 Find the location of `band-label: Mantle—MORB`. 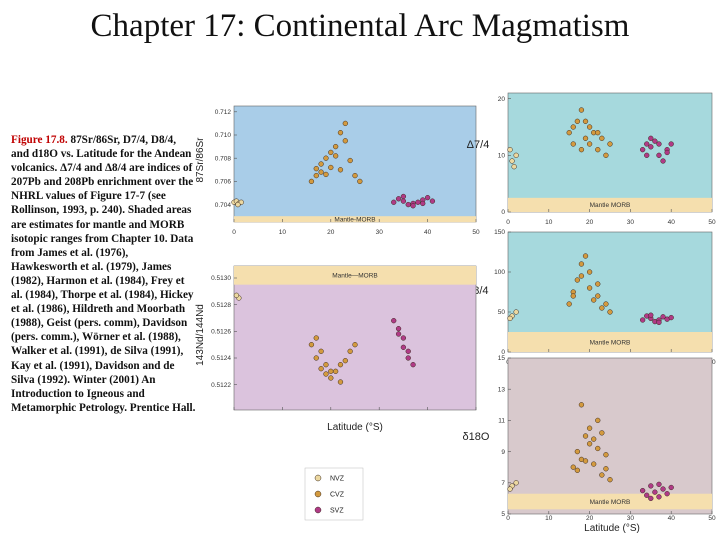

band-label: Mantle—MORB is located at coordinates (355, 276).